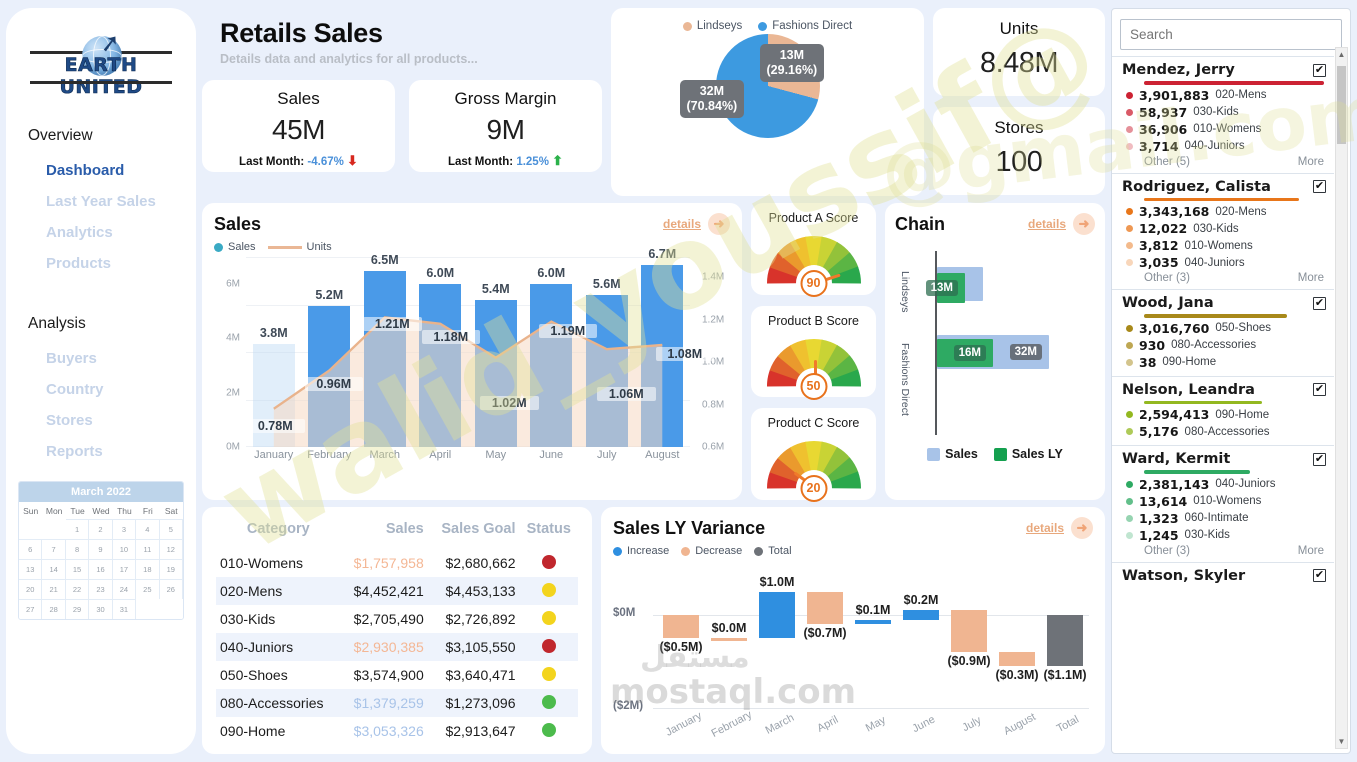  I want to click on table-row: 010-Womens $1,757,958 $2,680,662, so click(397, 563).